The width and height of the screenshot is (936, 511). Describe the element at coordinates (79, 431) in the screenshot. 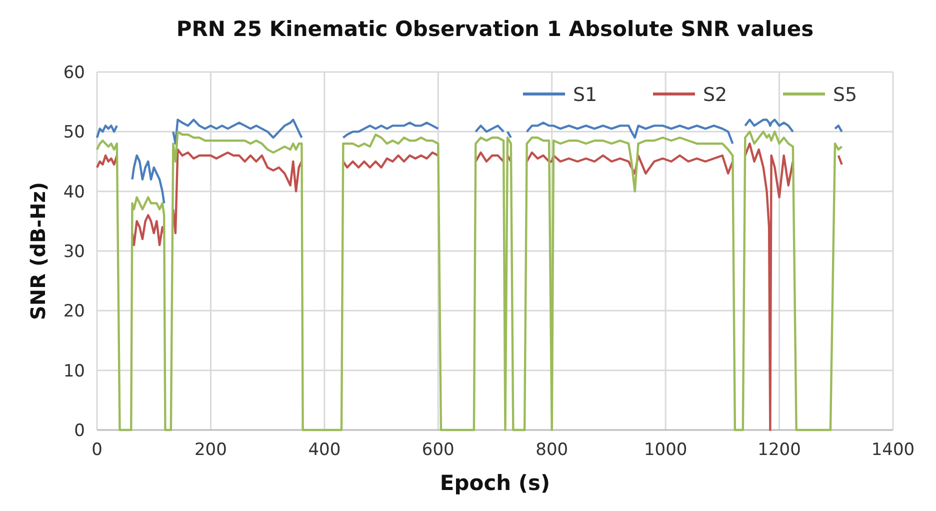

I see `y-tick-label: 0` at that location.